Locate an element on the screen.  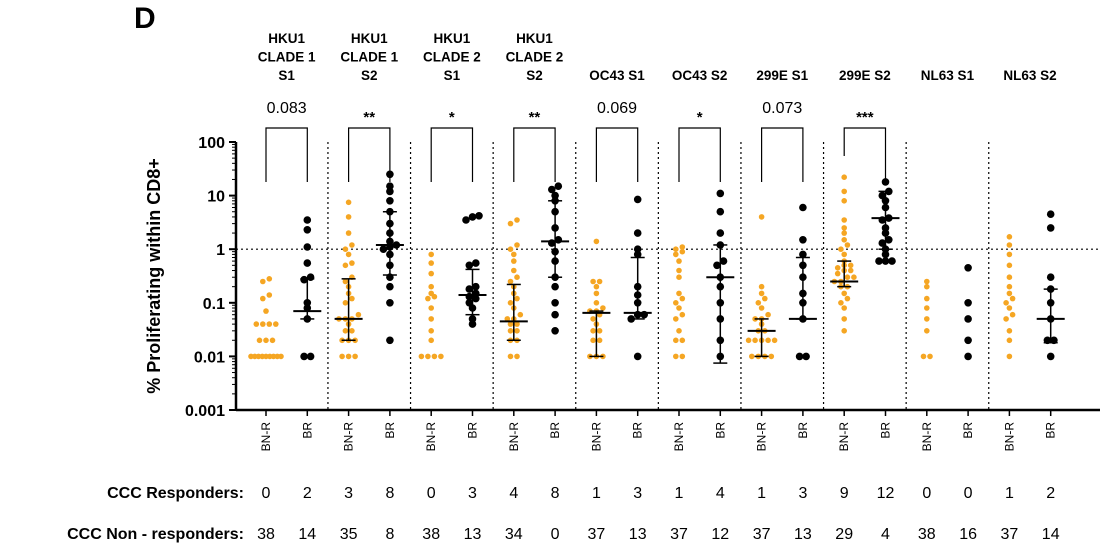
summary-cell: 35 is located at coordinates (349, 534).